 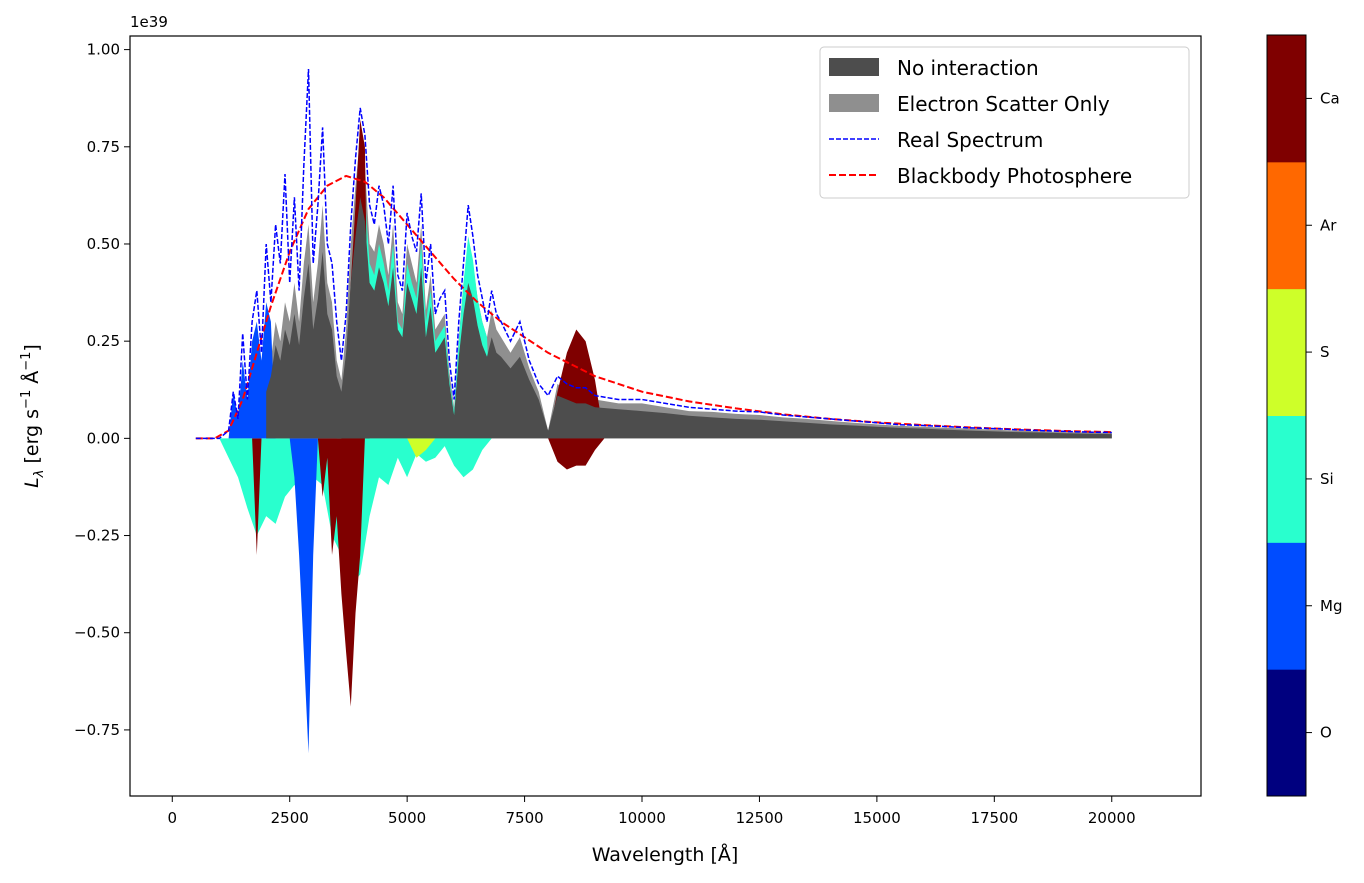 I want to click on colorbar: O Mg Si S Ar Ca, so click(x=1304, y=415).